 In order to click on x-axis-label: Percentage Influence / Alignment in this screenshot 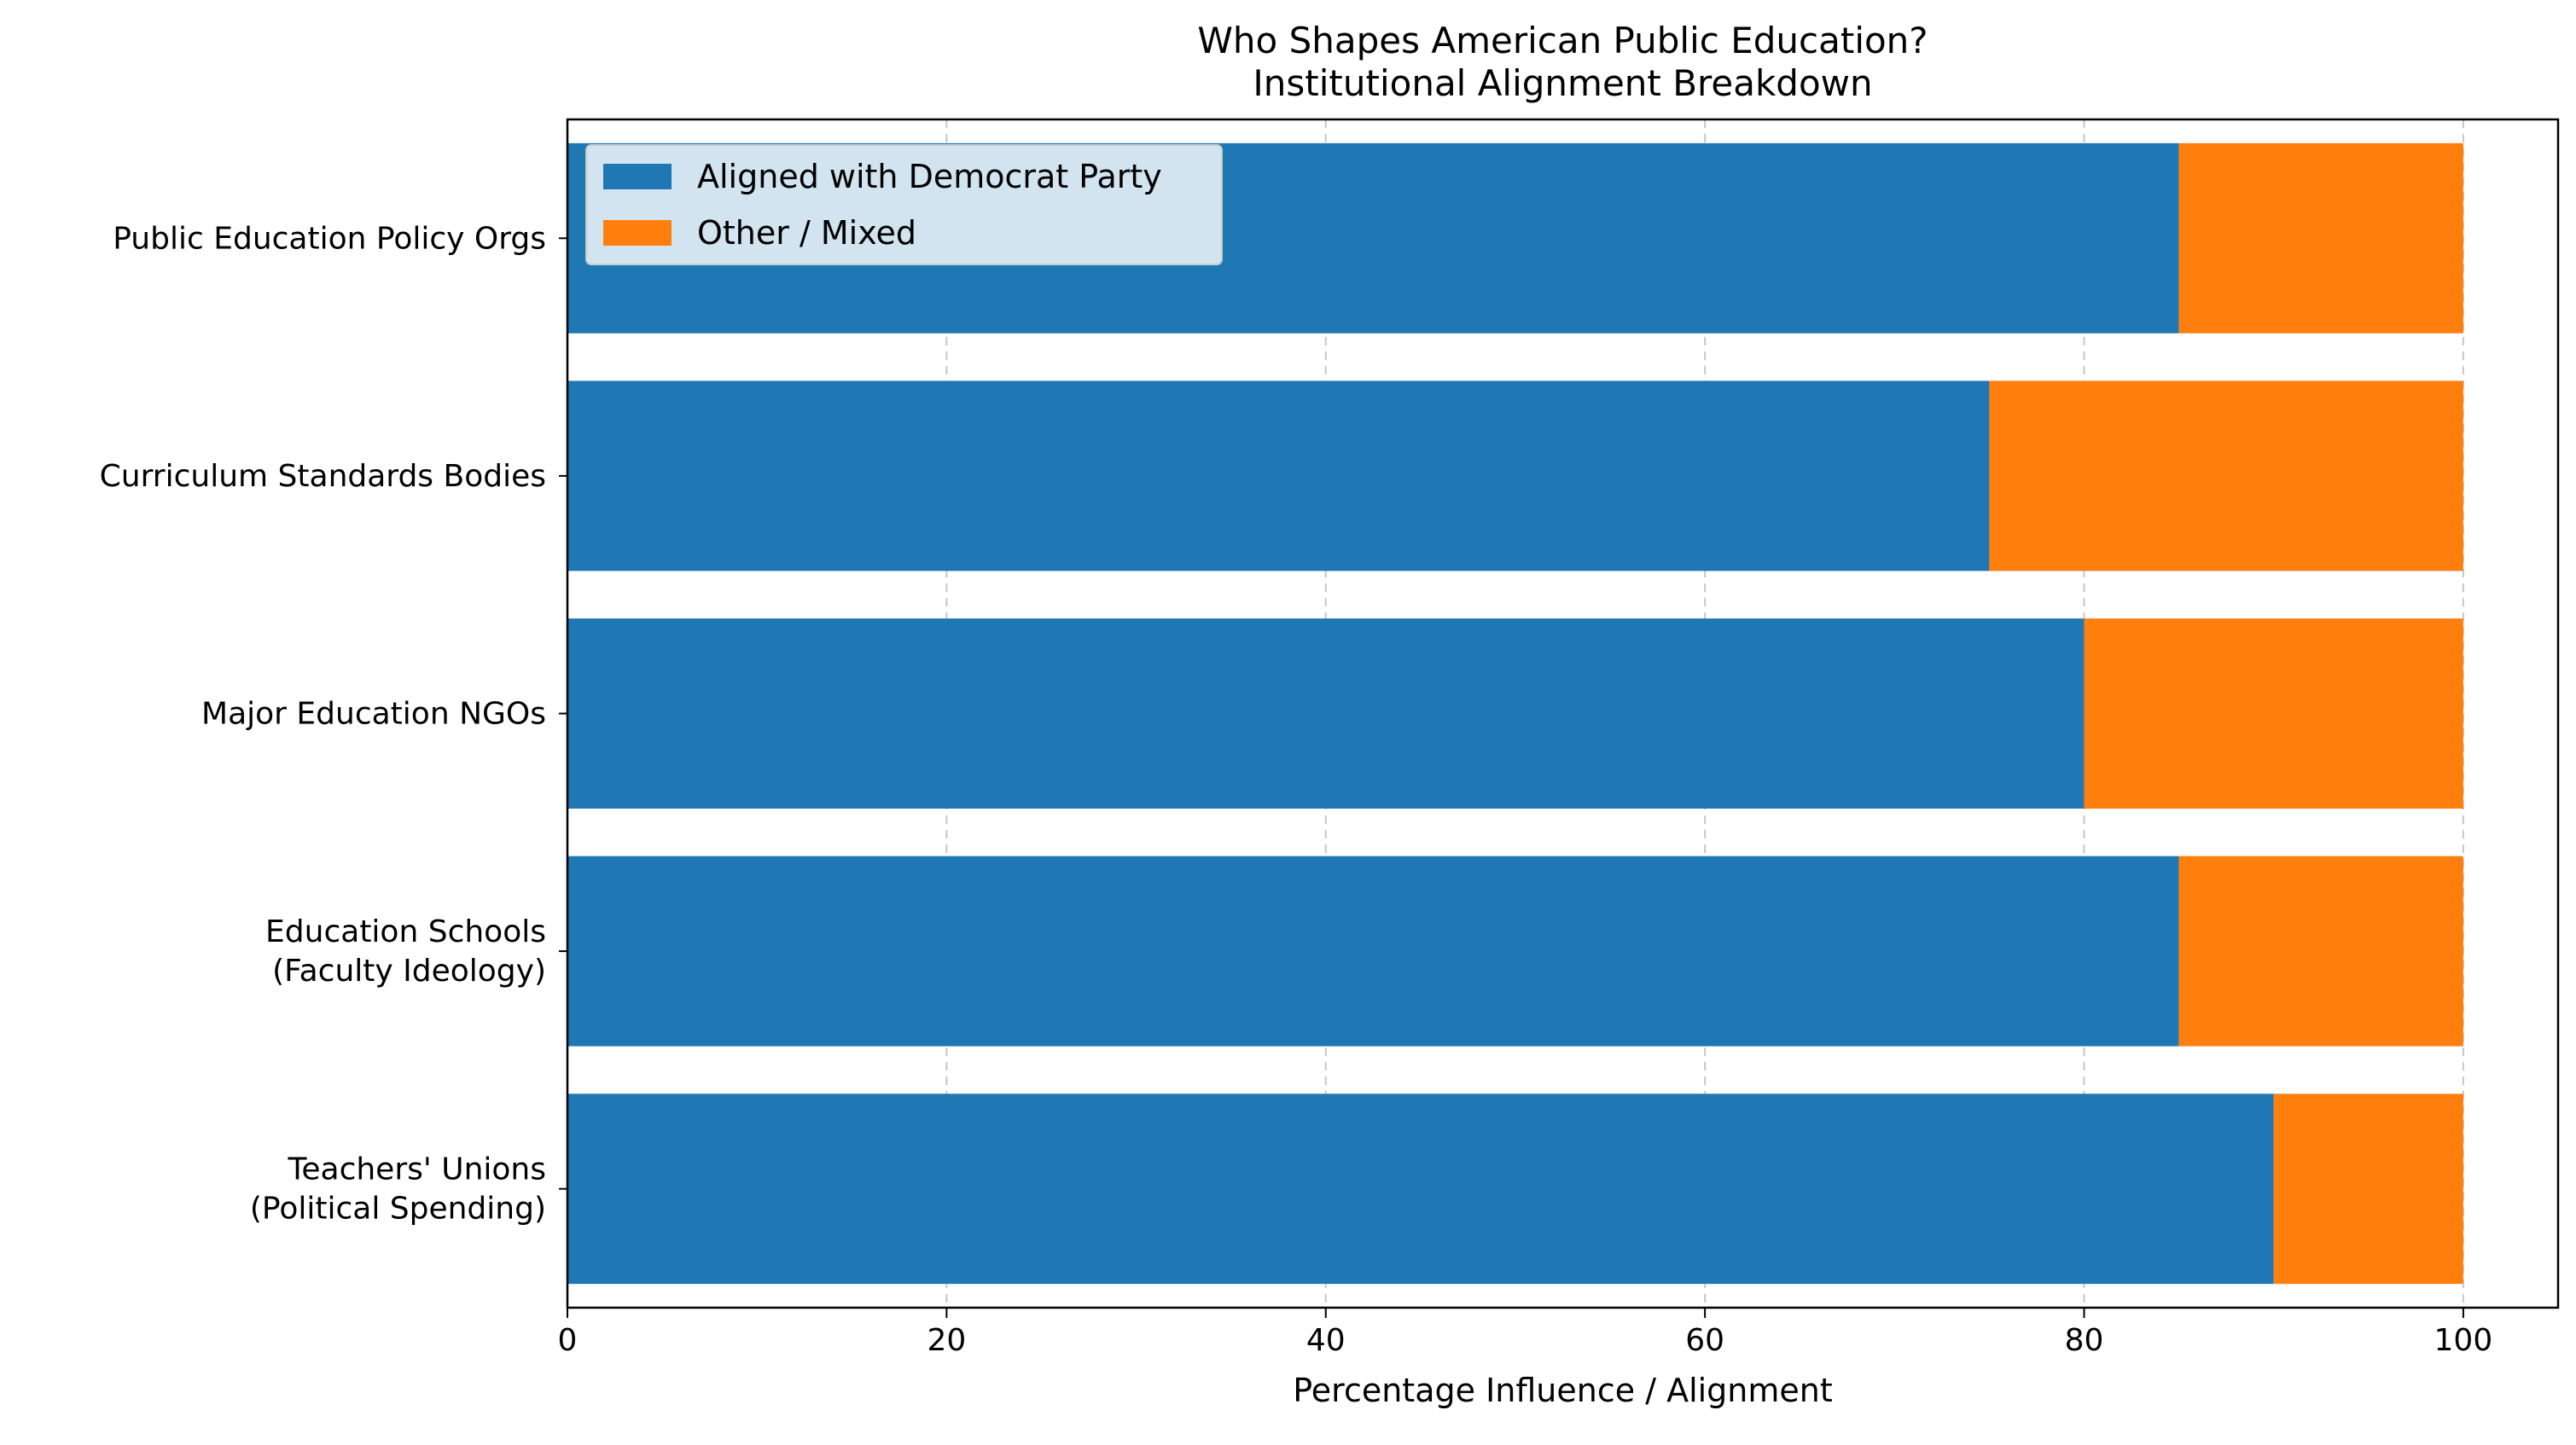, I will do `click(1563, 1390)`.